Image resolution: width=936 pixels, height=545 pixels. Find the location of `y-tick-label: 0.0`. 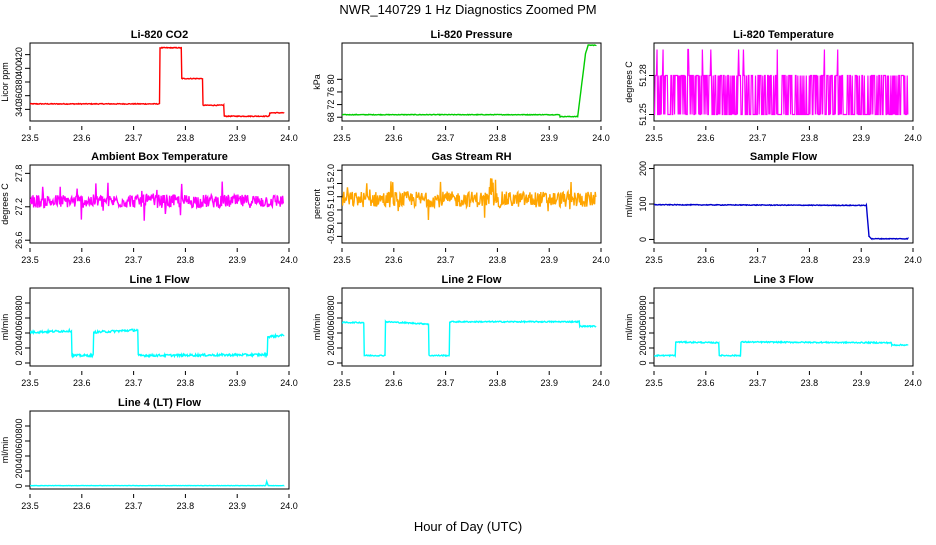

y-tick-label: 0.0 is located at coordinates (331, 223).